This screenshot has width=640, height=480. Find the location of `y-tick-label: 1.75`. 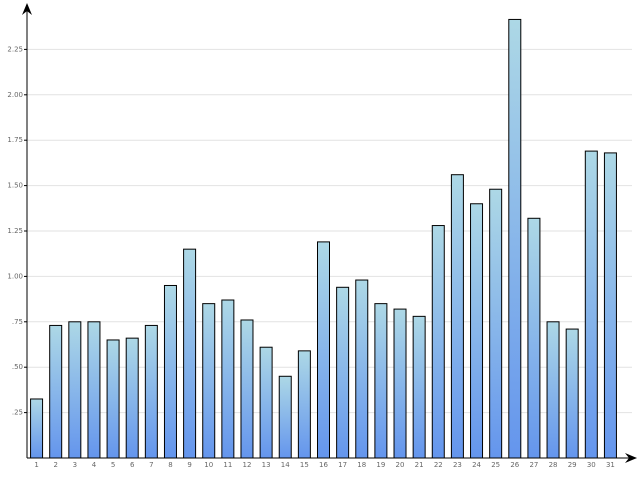

y-tick-label: 1.75 is located at coordinates (15, 140).